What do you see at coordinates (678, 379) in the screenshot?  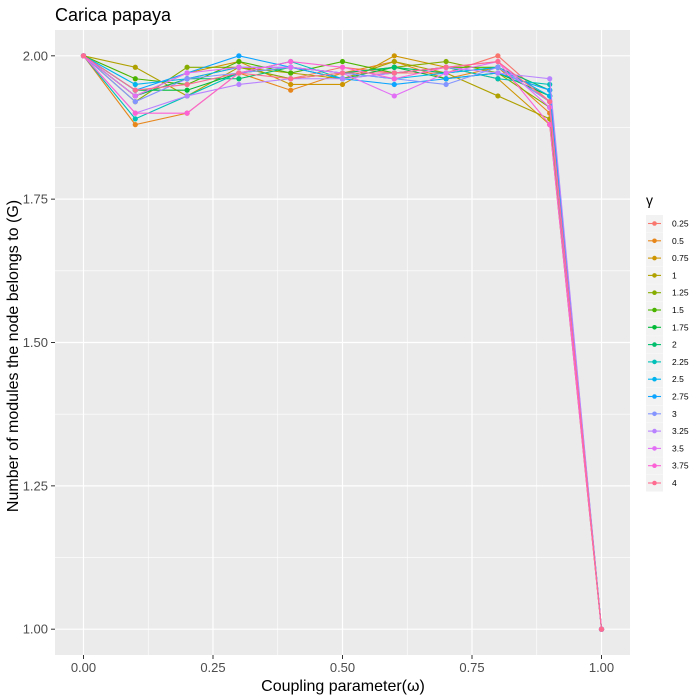 I see `legend-label: 2.5` at bounding box center [678, 379].